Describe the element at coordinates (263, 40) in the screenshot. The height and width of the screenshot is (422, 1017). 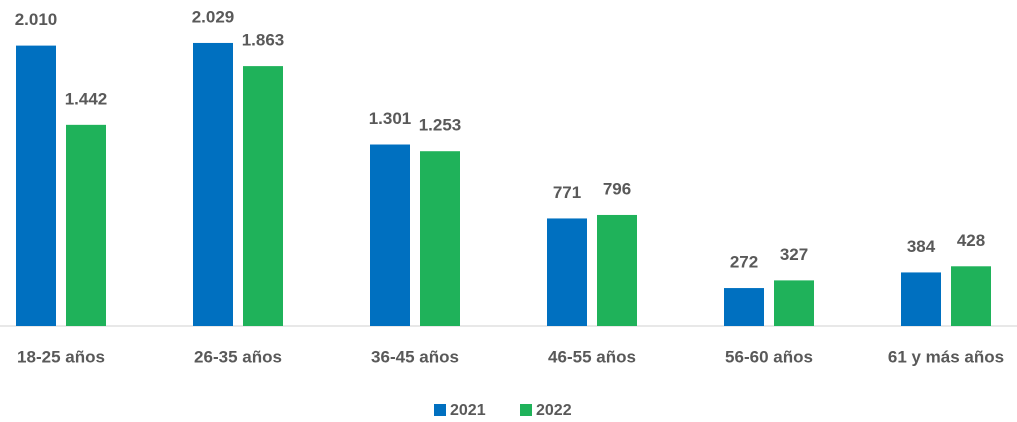
I see `value-label: 1.863` at that location.